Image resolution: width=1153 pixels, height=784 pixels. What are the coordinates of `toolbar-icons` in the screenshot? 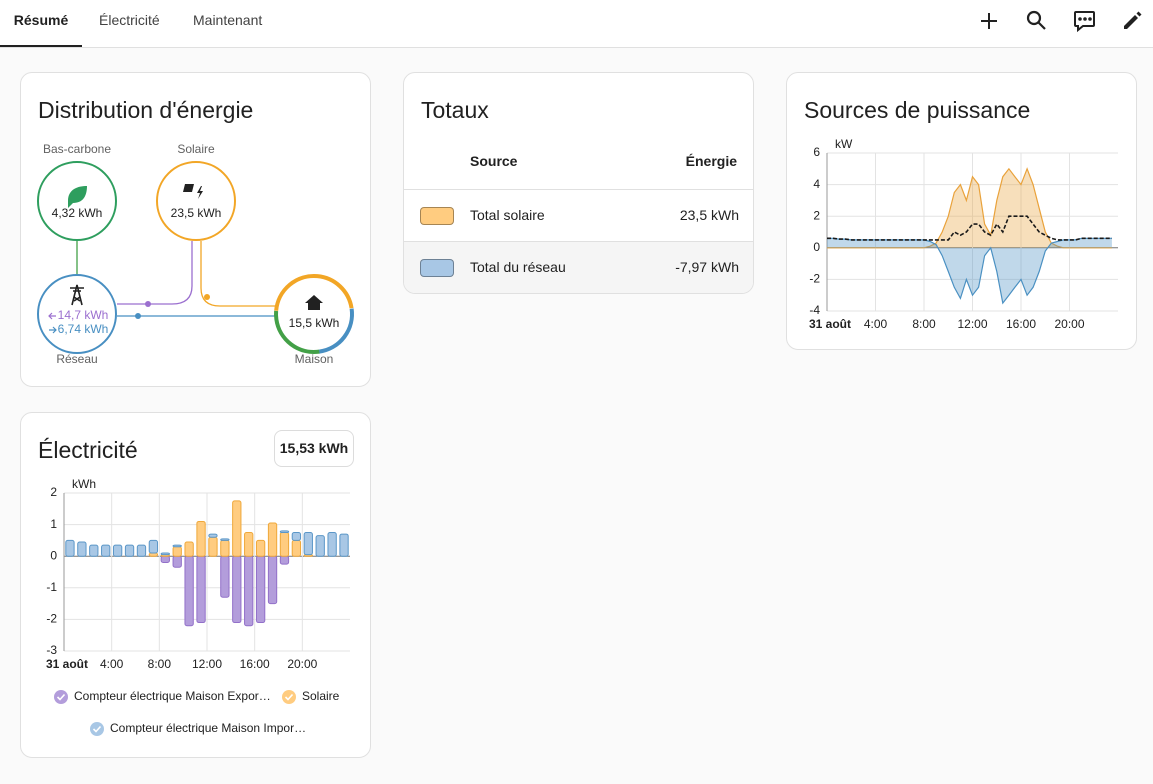 It's located at (1061, 21).